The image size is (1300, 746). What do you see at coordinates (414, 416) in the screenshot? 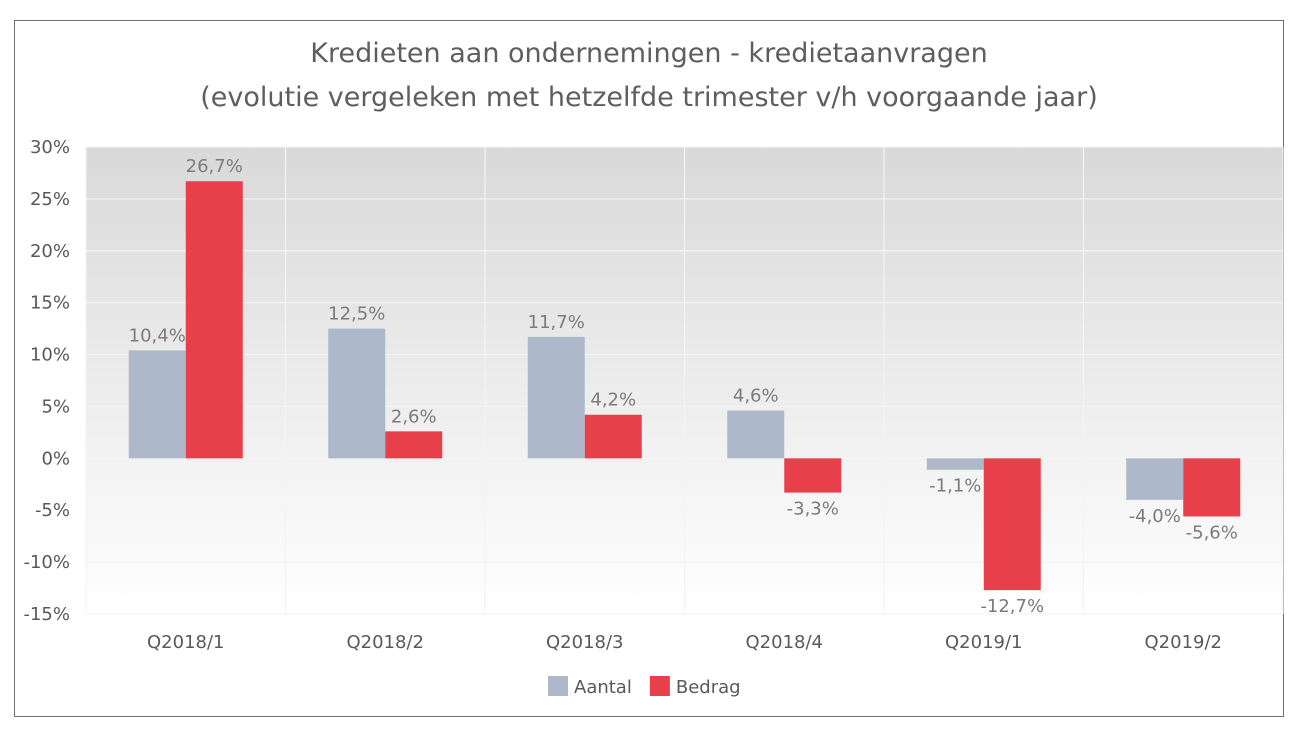
I see `data-label: 2,6%` at bounding box center [414, 416].